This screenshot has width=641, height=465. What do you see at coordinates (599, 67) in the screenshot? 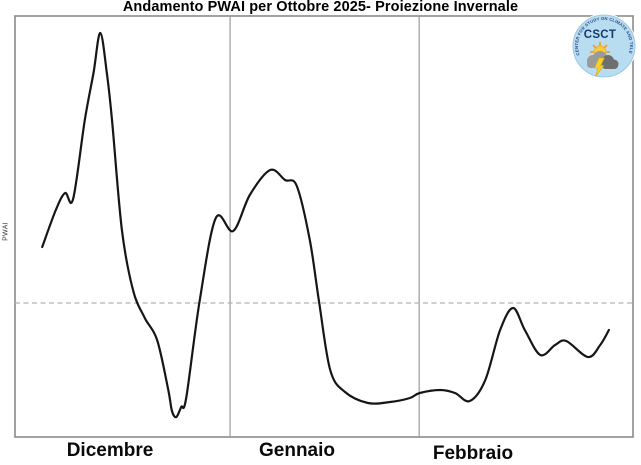
I see `lightning-icon` at bounding box center [599, 67].